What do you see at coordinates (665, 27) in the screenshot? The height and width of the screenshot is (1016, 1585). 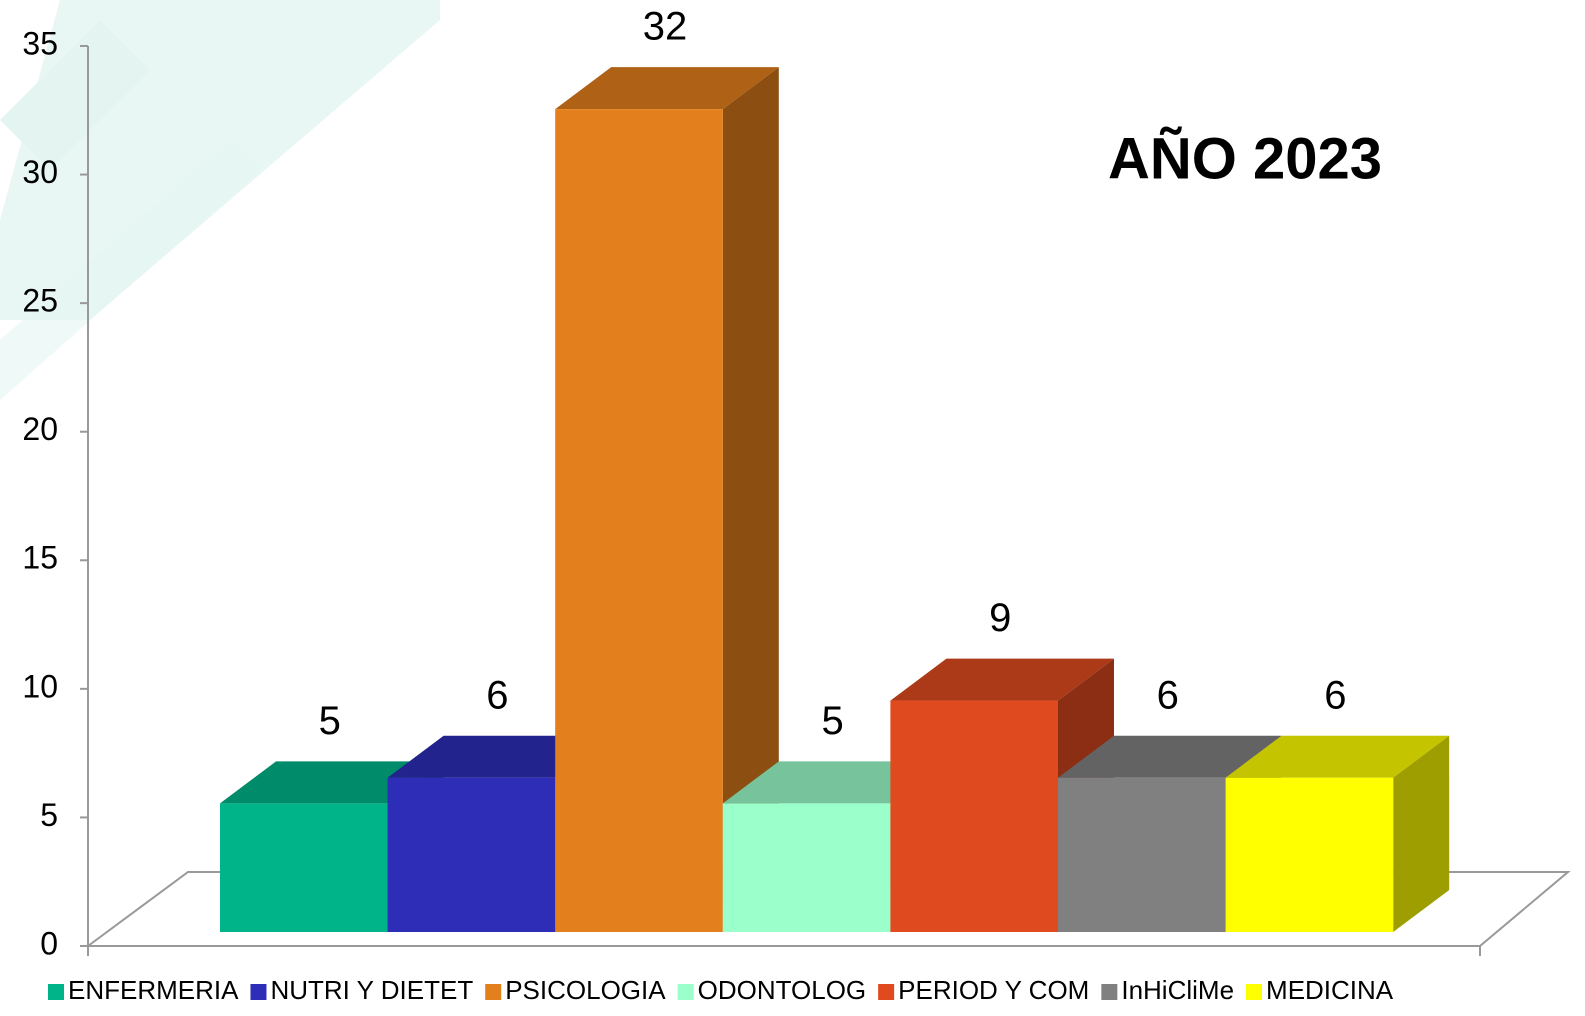 I see `data-label: 32` at bounding box center [665, 27].